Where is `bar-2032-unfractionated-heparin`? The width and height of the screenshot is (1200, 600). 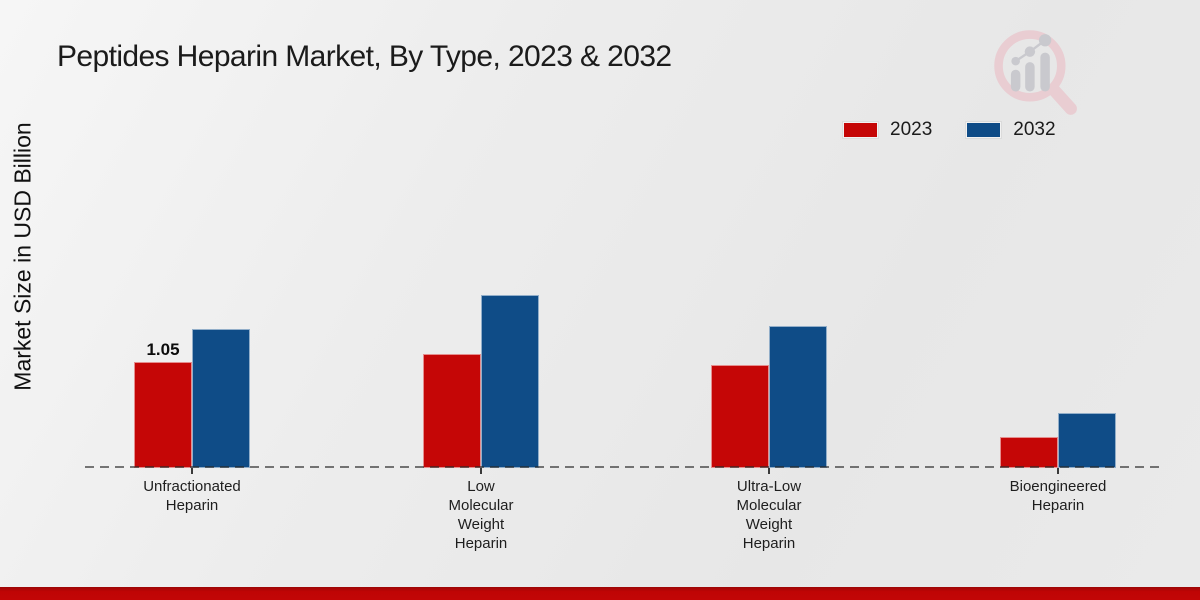
bar-2032-unfractionated-heparin is located at coordinates (221, 398).